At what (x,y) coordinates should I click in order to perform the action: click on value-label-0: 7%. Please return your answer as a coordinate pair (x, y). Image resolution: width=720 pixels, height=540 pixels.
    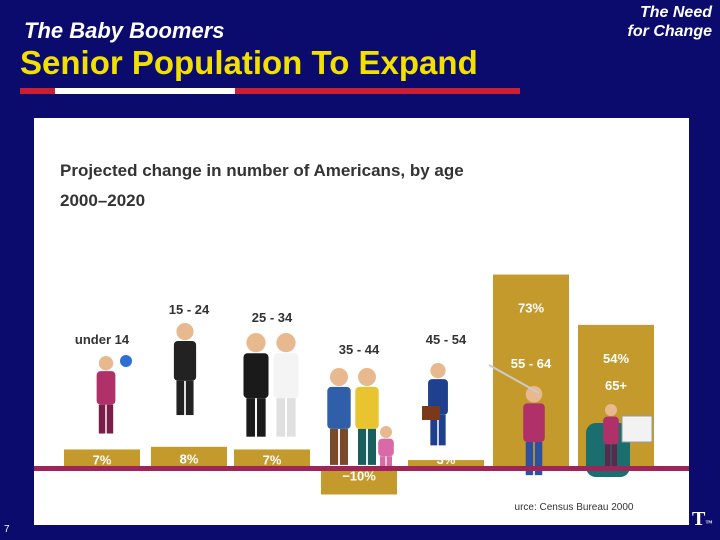
    Looking at the image, I should click on (102, 460).